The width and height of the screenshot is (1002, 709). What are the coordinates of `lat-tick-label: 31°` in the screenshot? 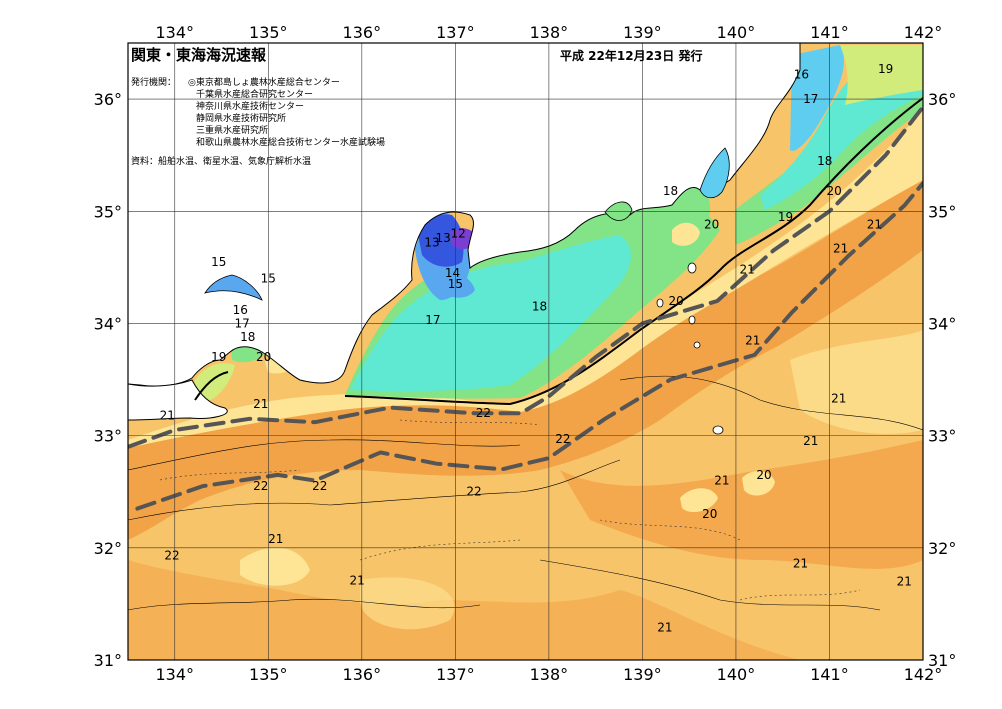 It's located at (942, 660).